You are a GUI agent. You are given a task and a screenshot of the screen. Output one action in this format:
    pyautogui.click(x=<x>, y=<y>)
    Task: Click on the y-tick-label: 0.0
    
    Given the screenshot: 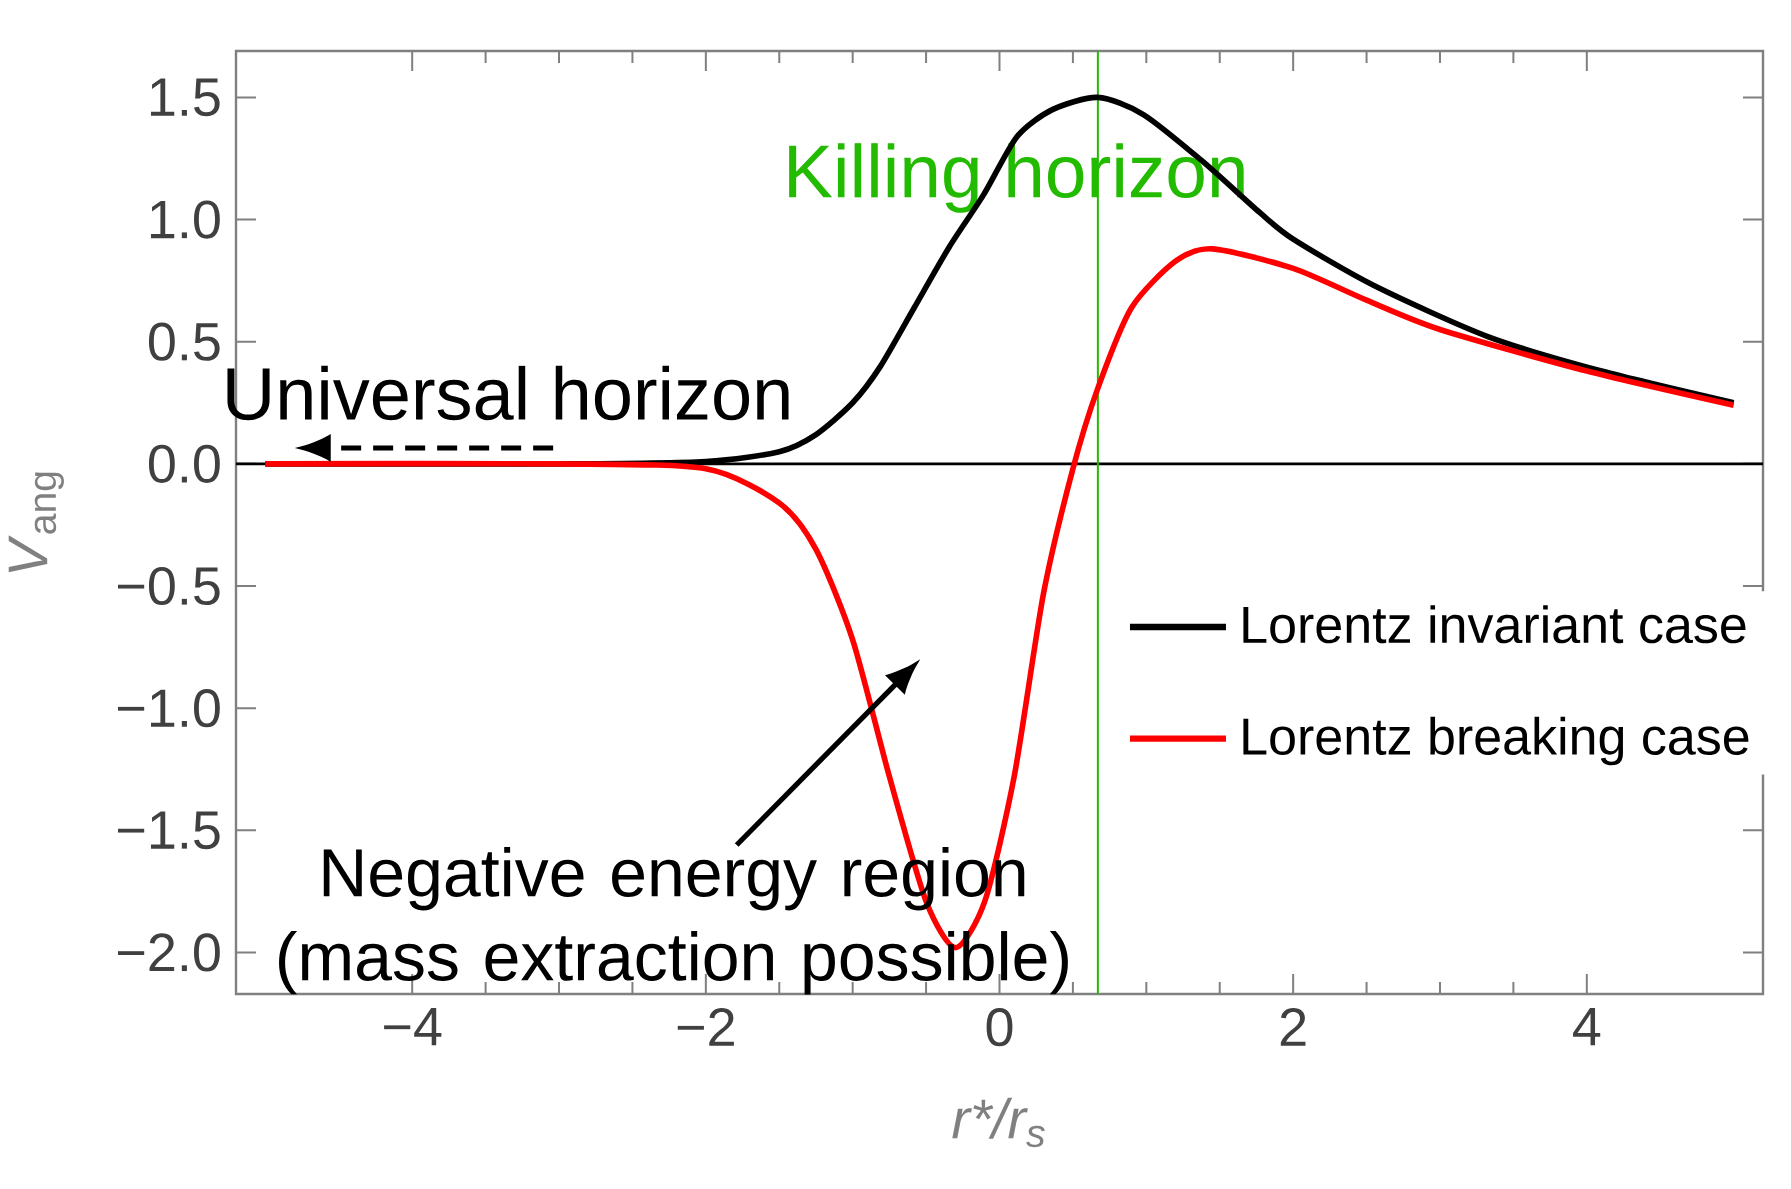 What is the action you would take?
    pyautogui.click(x=184, y=463)
    